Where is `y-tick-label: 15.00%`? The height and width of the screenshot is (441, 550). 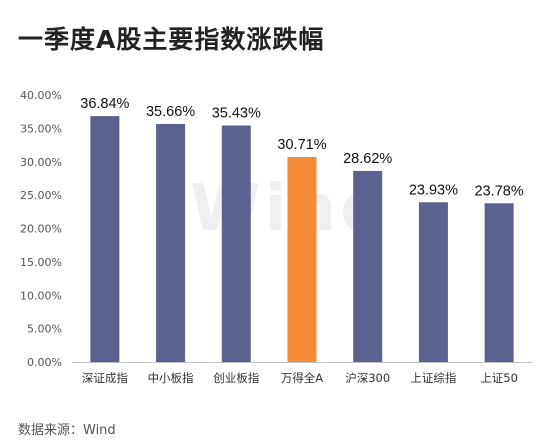
y-tick-label: 15.00% is located at coordinates (41, 262).